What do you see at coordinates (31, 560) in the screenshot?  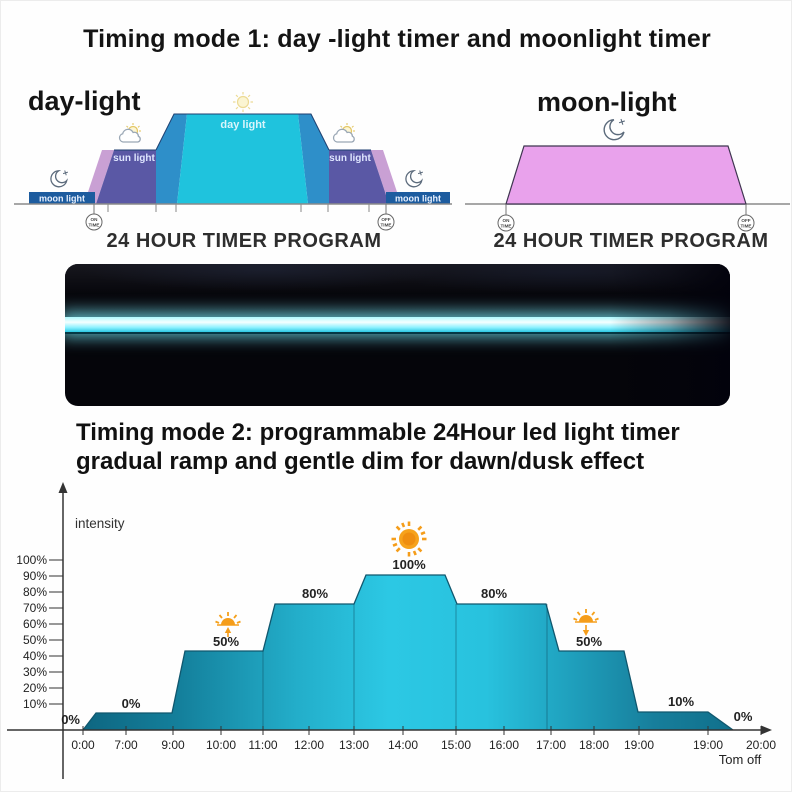 I see `y-tick-label: 100%` at bounding box center [31, 560].